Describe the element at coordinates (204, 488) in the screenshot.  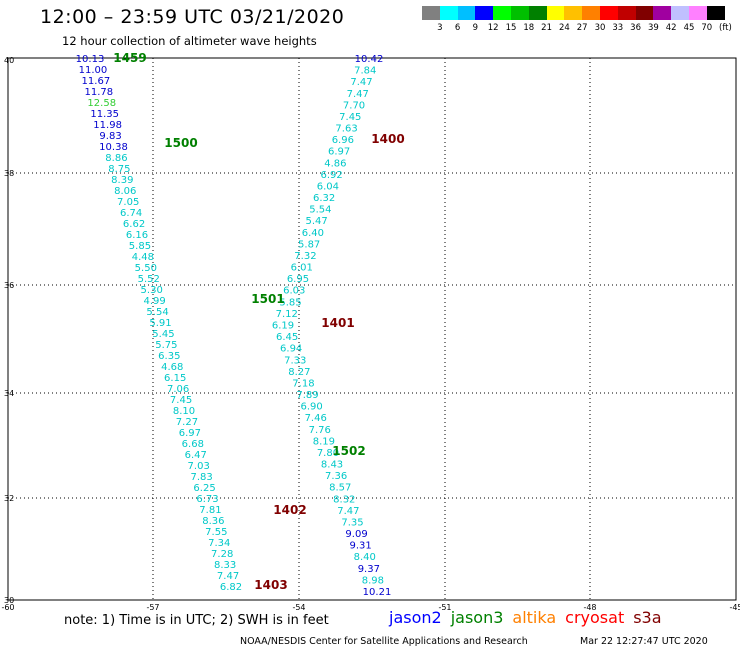
I see `jason3-track-value: 6.25` at that location.